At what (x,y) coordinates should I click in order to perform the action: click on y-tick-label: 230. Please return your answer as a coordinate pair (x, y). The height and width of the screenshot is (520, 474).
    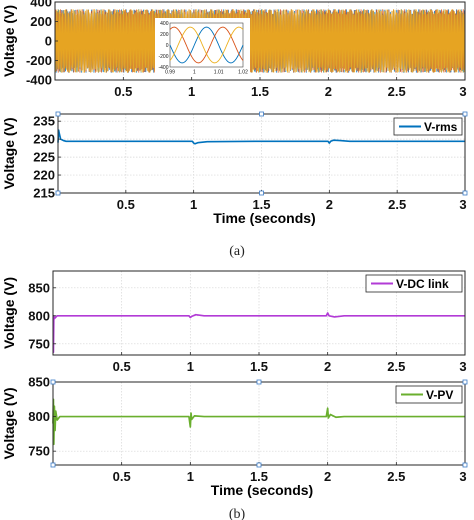
    Looking at the image, I should click on (44, 139).